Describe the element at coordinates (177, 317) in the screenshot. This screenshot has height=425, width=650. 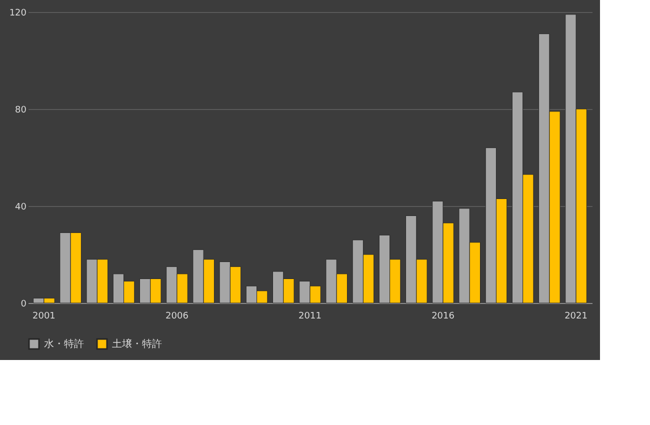
I see `x-tick-label: 2006` at that location.